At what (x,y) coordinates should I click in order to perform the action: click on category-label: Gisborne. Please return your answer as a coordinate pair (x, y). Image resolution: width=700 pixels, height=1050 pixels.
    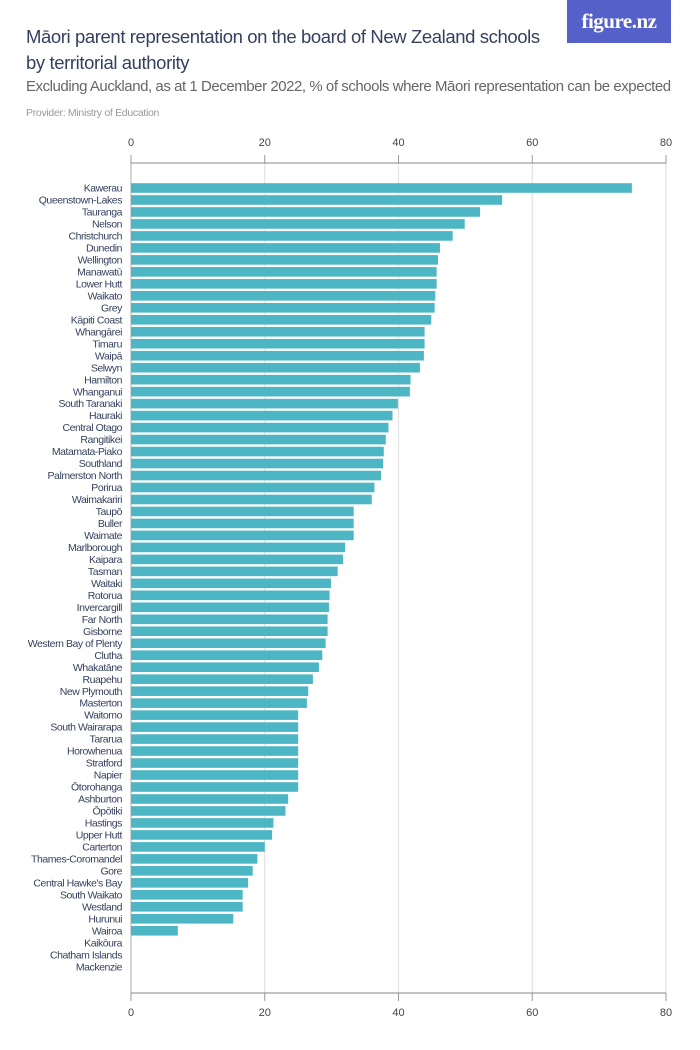
    Looking at the image, I should click on (103, 632).